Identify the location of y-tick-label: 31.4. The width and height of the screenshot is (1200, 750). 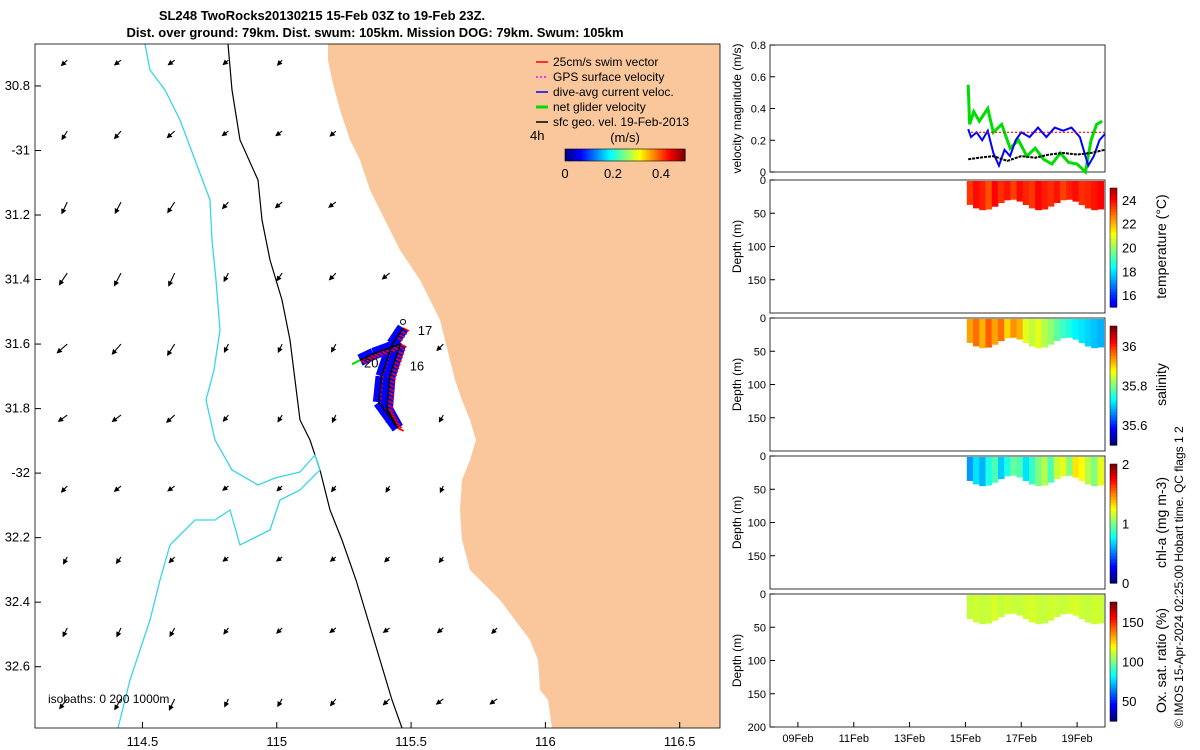
(17, 279).